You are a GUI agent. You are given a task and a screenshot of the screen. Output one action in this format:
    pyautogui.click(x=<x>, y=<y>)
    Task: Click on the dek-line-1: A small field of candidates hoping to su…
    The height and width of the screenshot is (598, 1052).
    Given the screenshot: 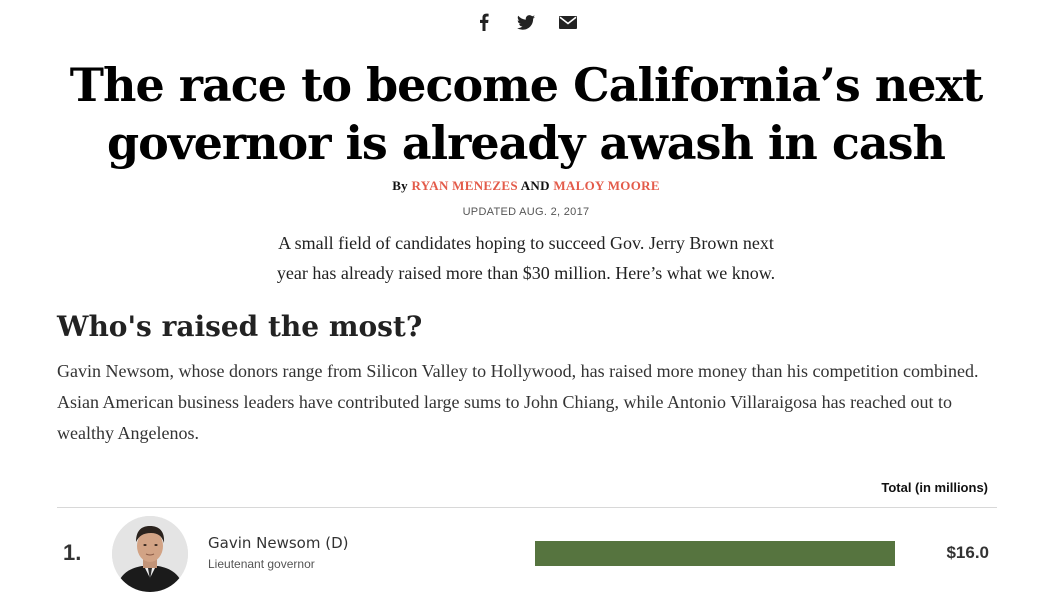 What is the action you would take?
    pyautogui.click(x=526, y=243)
    